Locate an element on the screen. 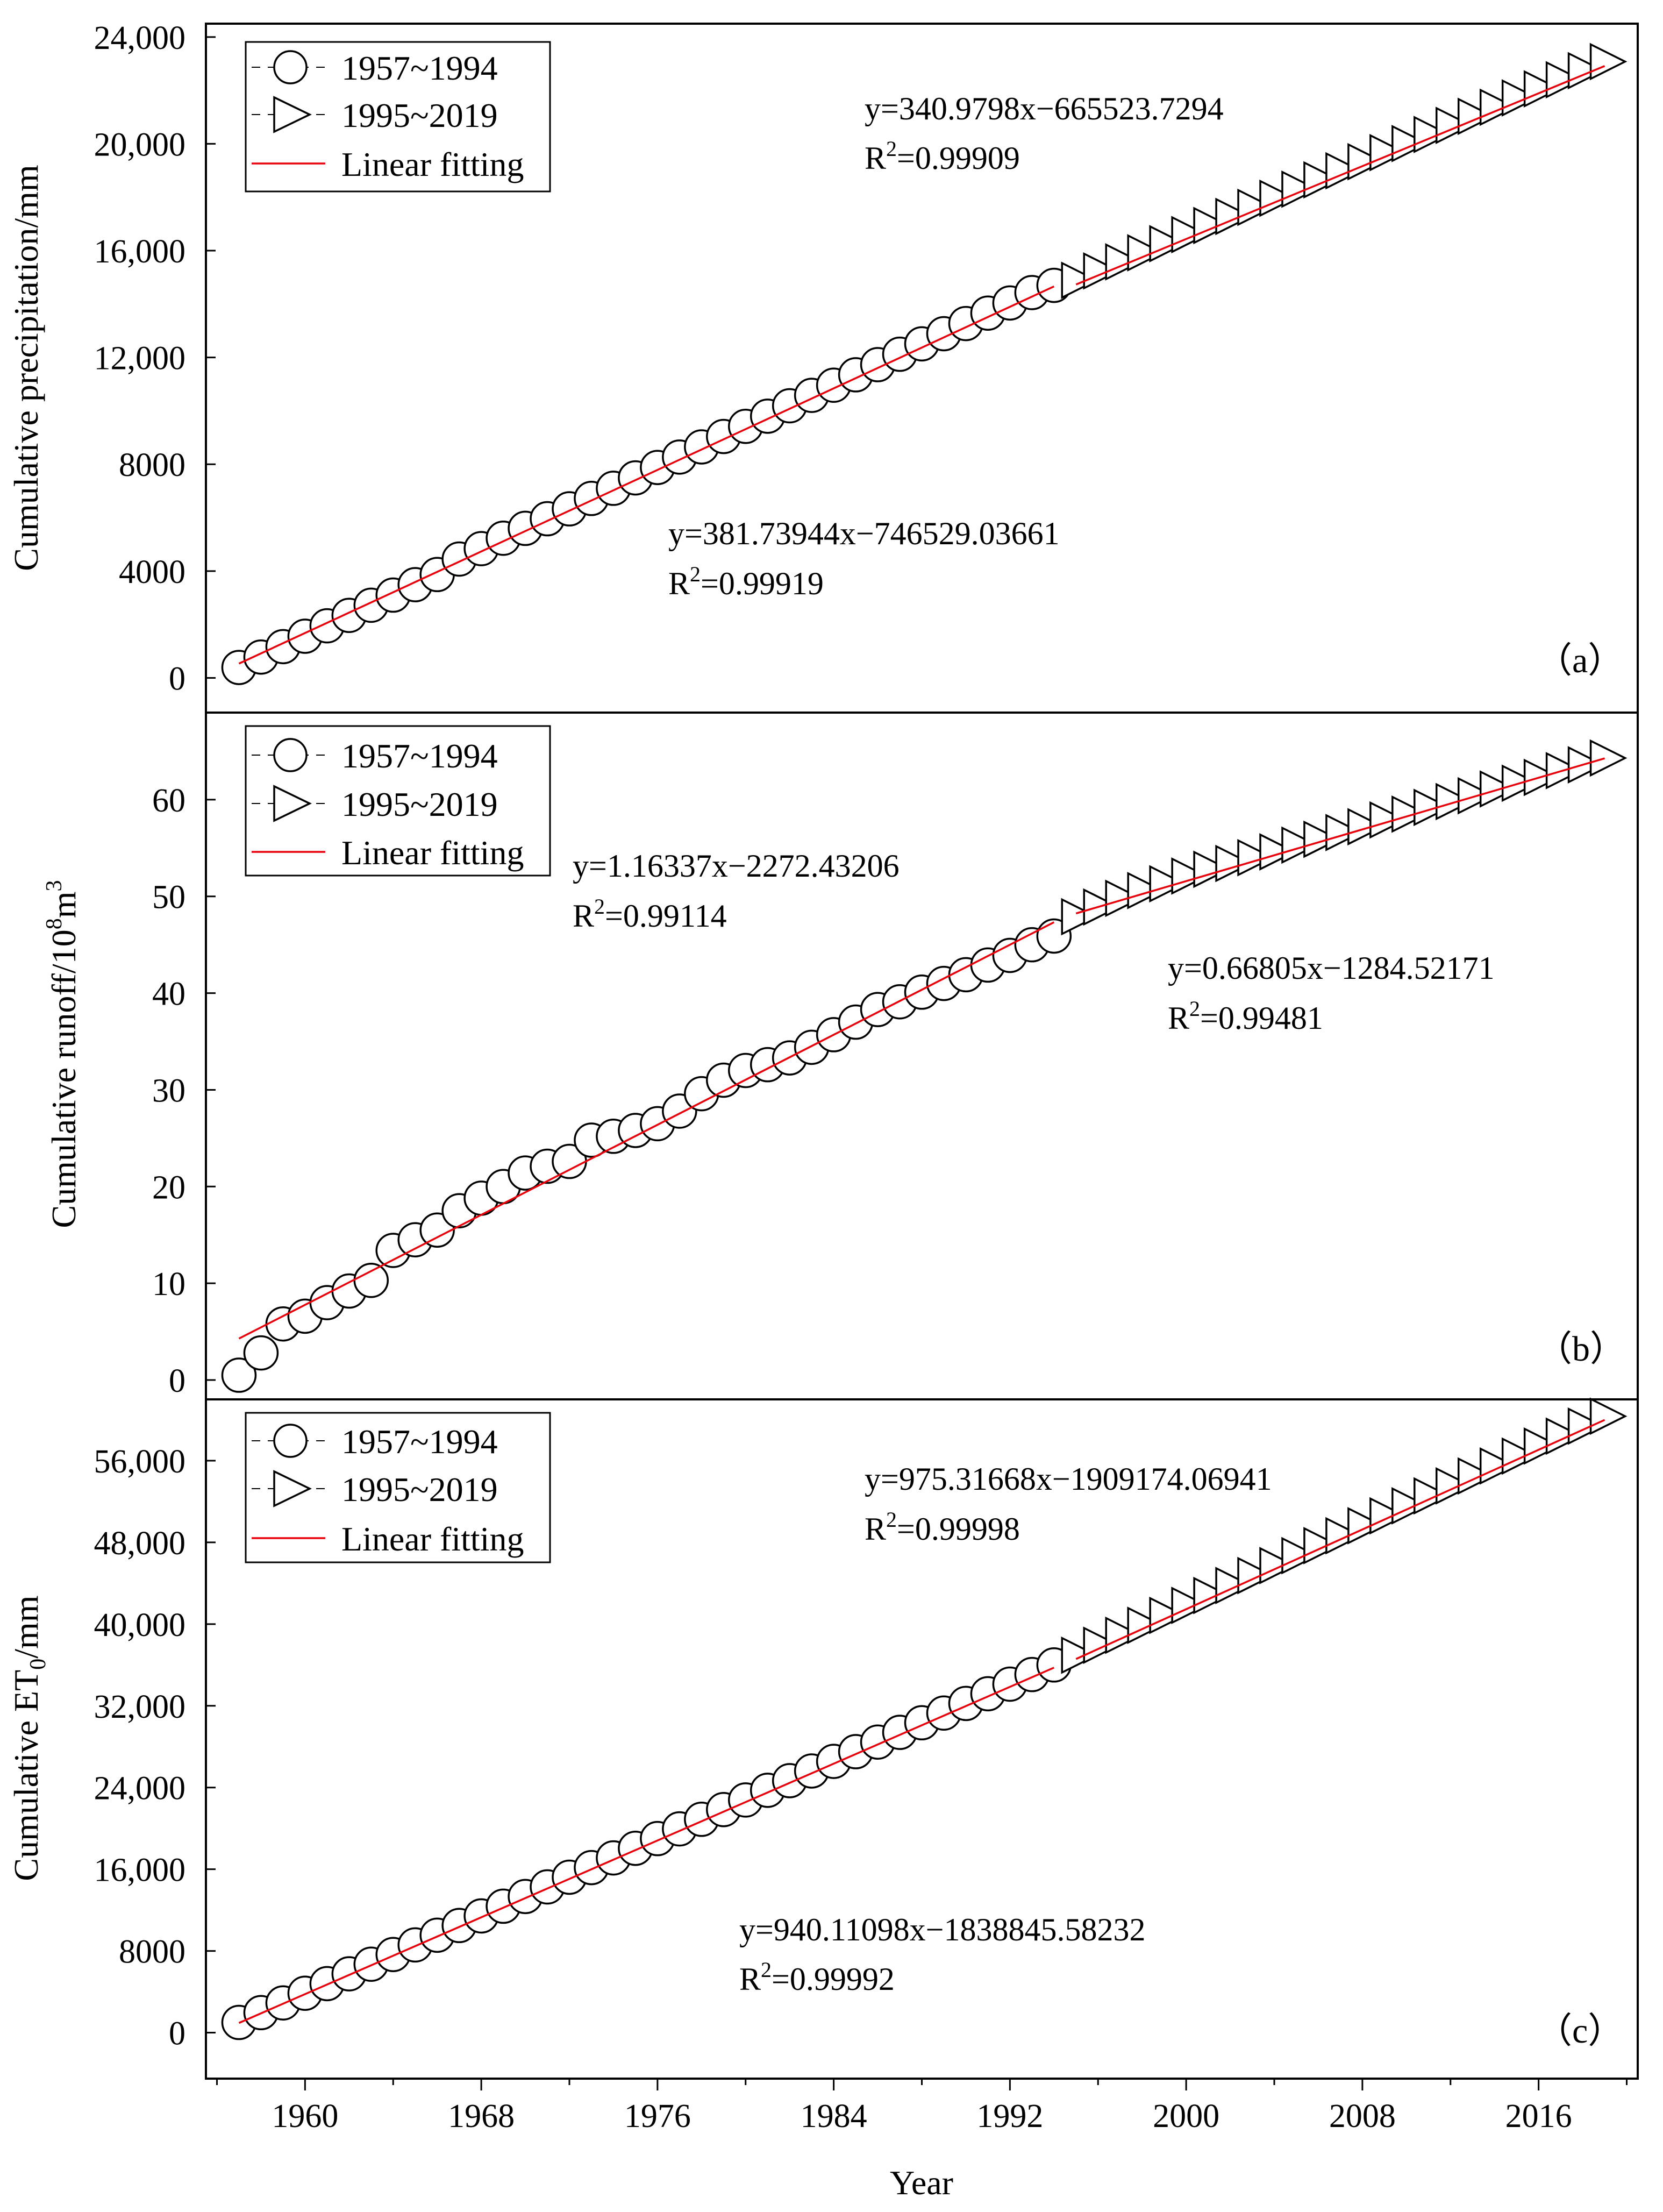 This screenshot has height=2212, width=1663. panel-c-ytick-label: 0 is located at coordinates (177, 2034).